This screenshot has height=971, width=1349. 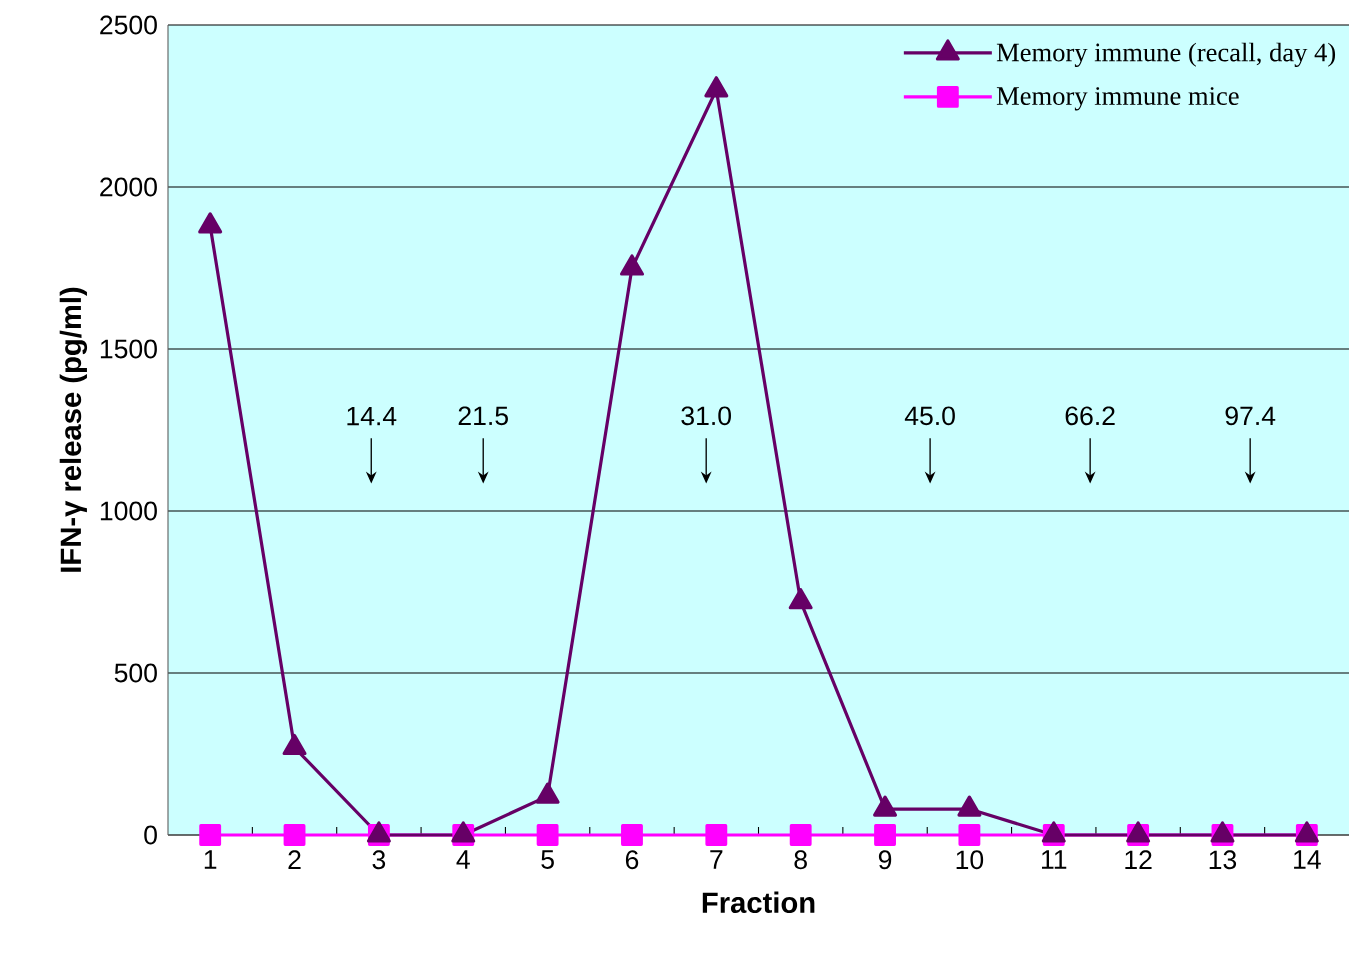 What do you see at coordinates (372, 416) in the screenshot?
I see `annotation: 14.4` at bounding box center [372, 416].